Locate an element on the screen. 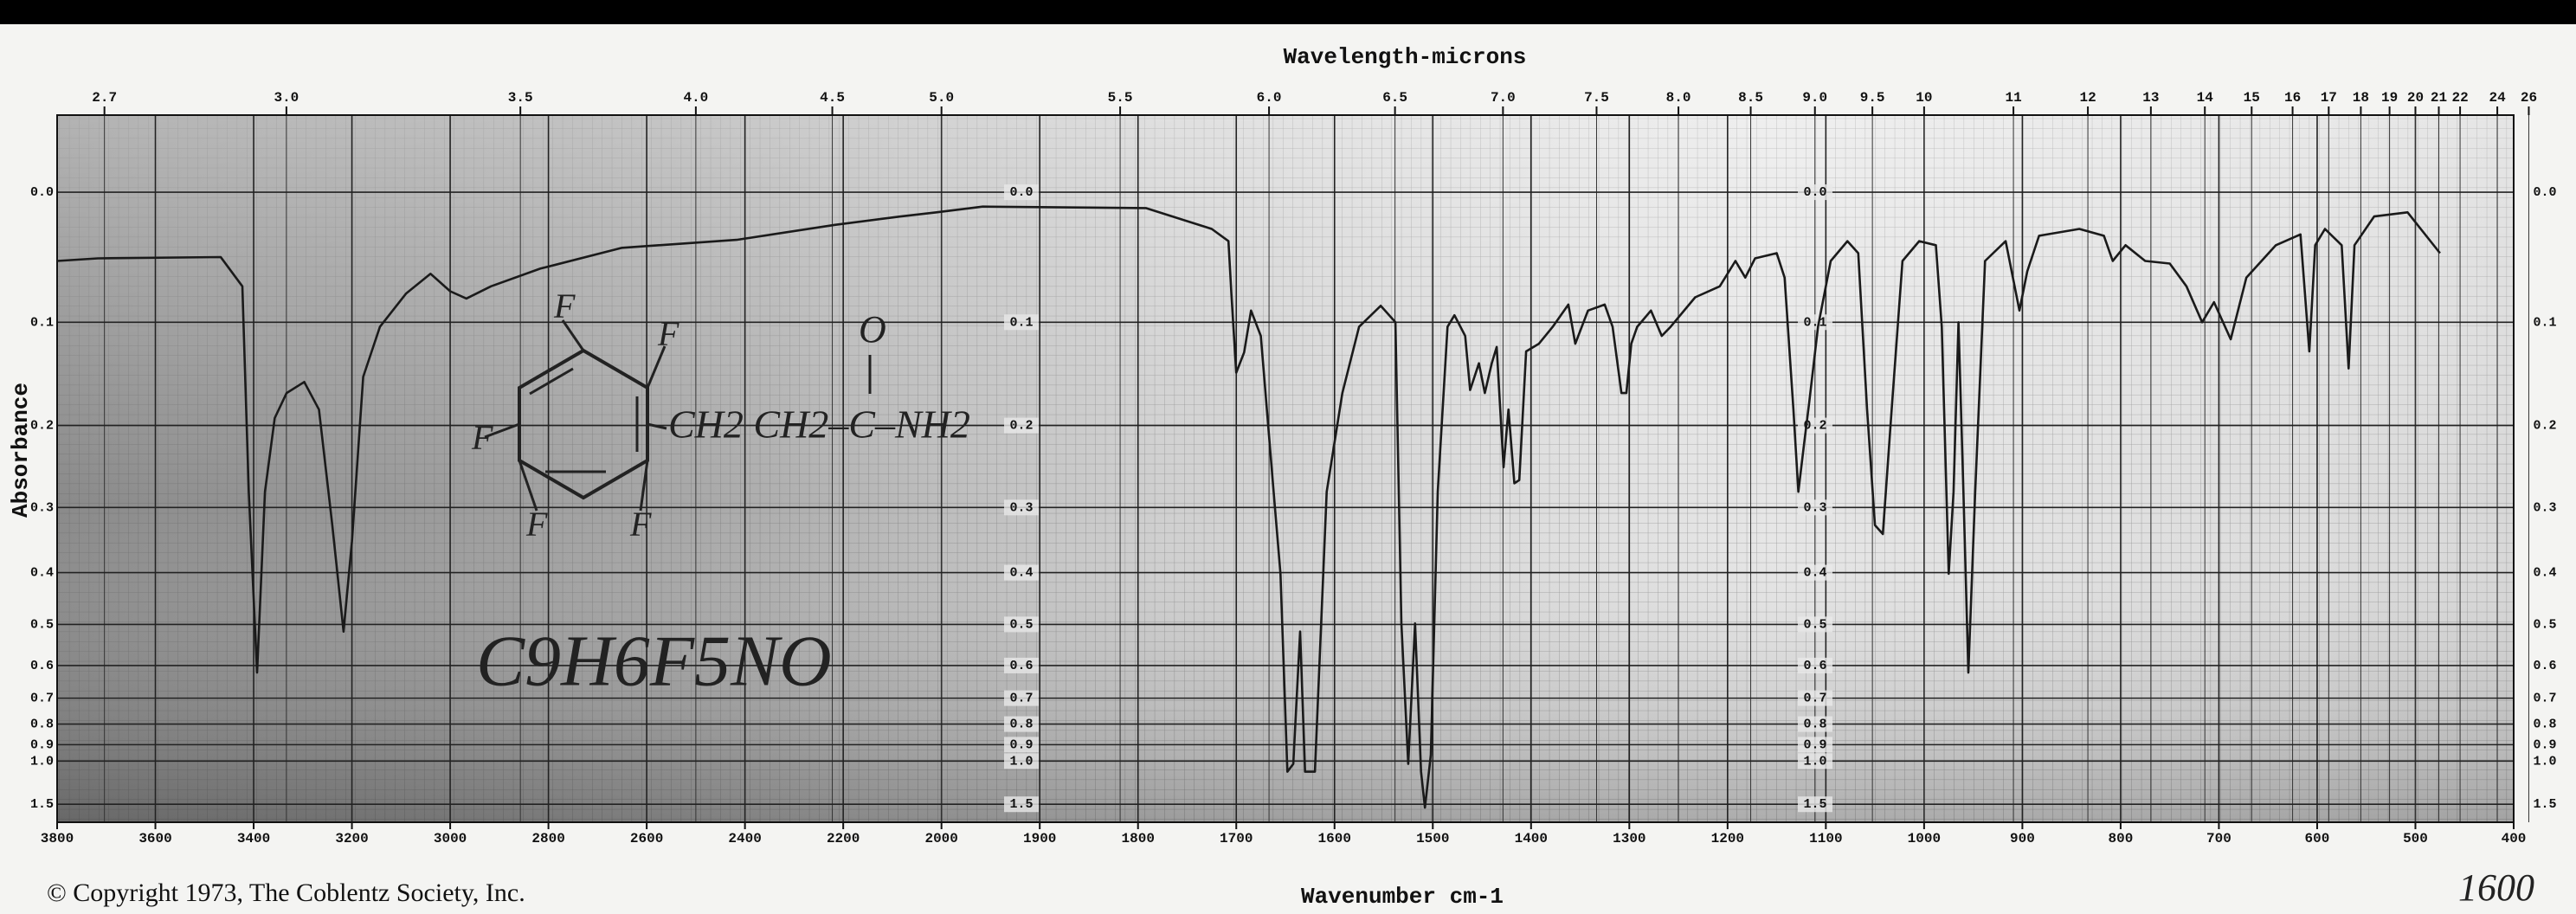  x-tick-label: 3400 is located at coordinates (253, 838).